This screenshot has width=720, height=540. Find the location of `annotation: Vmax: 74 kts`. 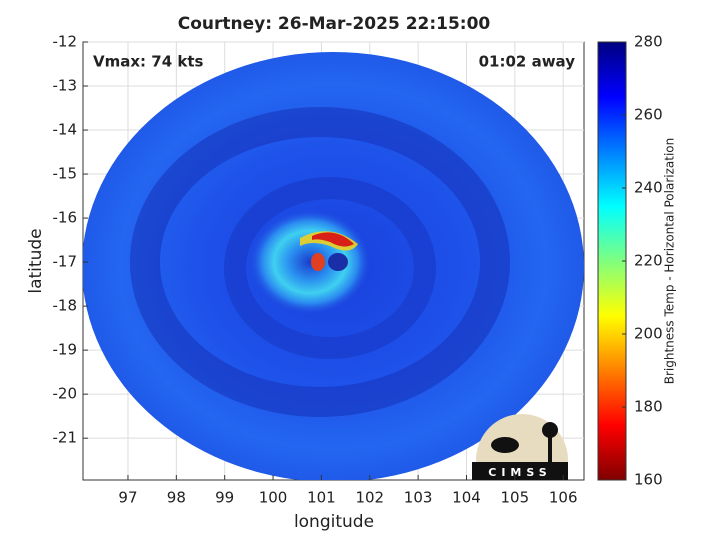

annotation: Vmax: 74 kts is located at coordinates (148, 62).